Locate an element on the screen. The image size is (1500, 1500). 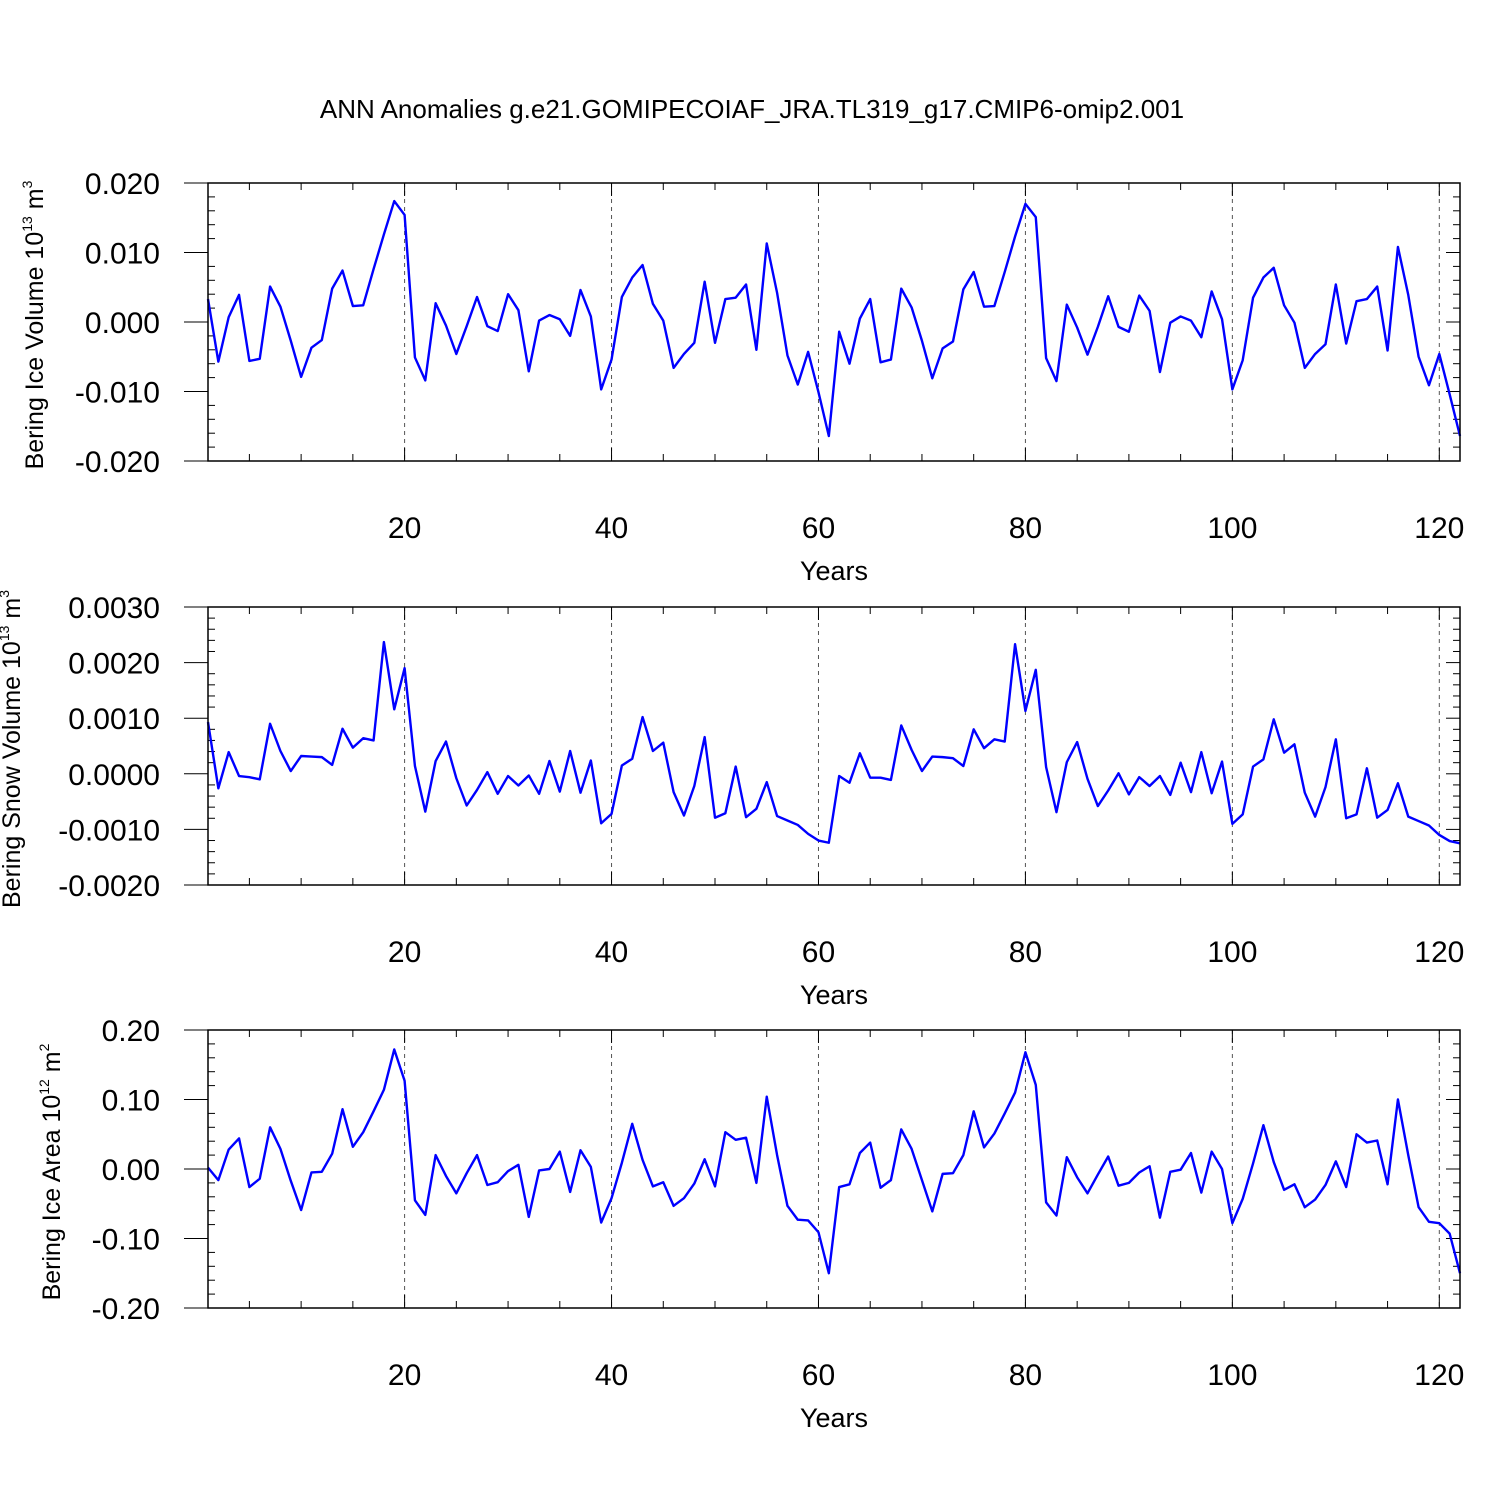
ice-volume-ytick-label: -0.010 is located at coordinates (117, 393).